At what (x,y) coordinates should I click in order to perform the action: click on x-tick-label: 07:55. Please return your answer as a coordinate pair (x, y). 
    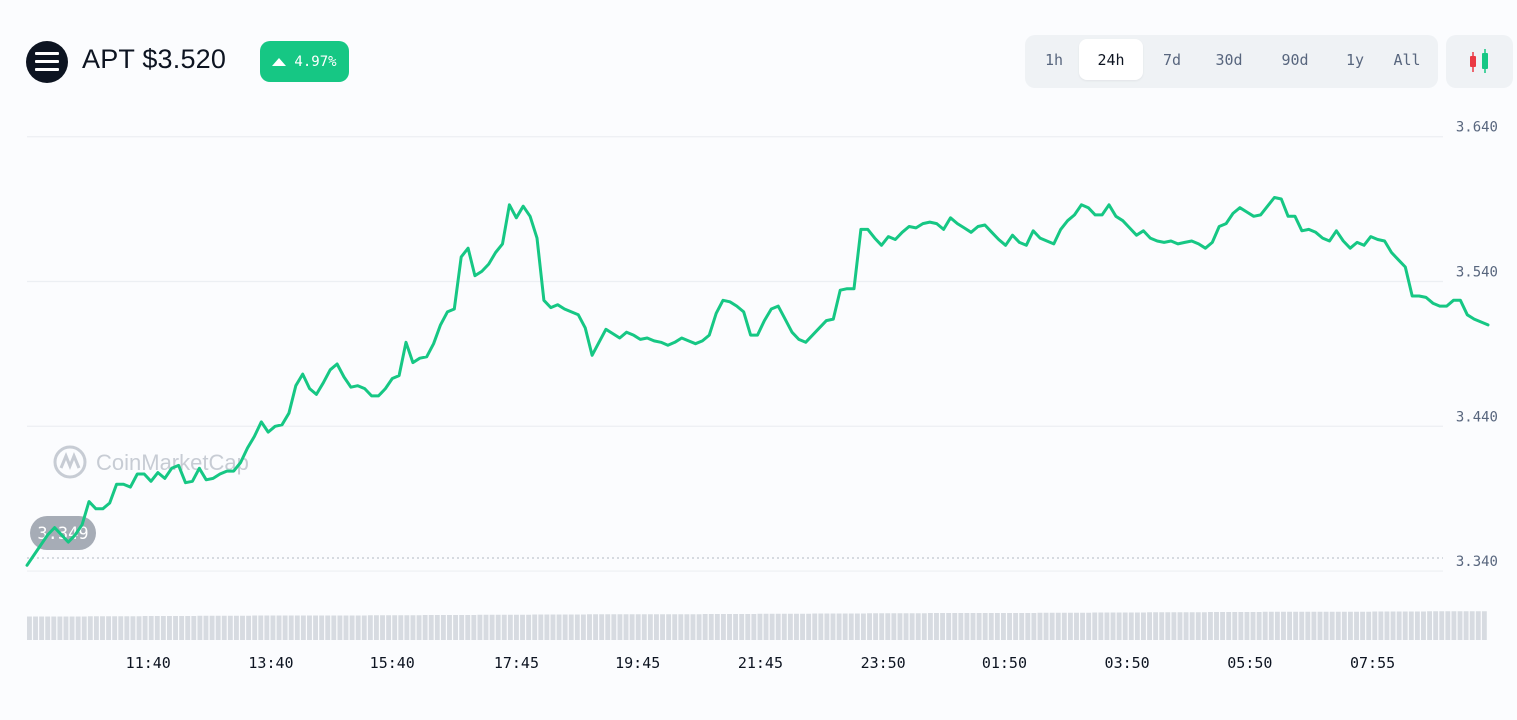
    Looking at the image, I should click on (1372, 663).